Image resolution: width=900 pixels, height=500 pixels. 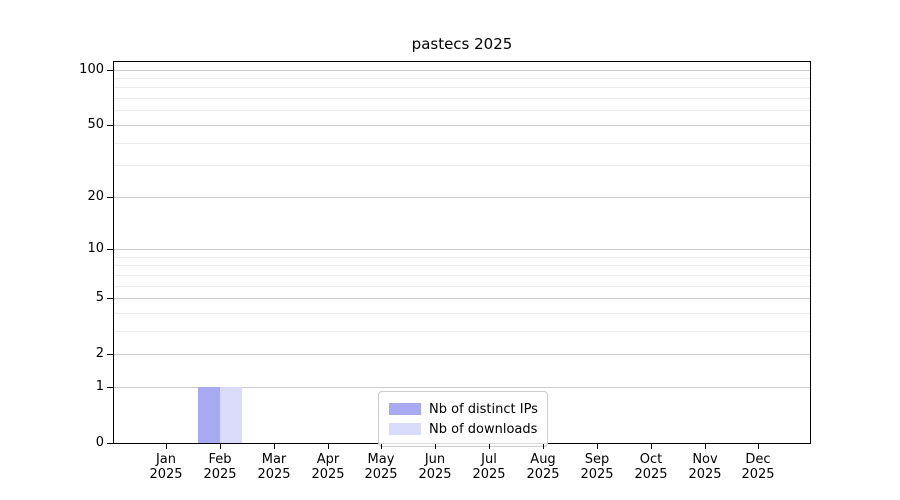 I want to click on legend-entry-distinct-ips: Nb of distinct IPs, so click(x=463, y=409).